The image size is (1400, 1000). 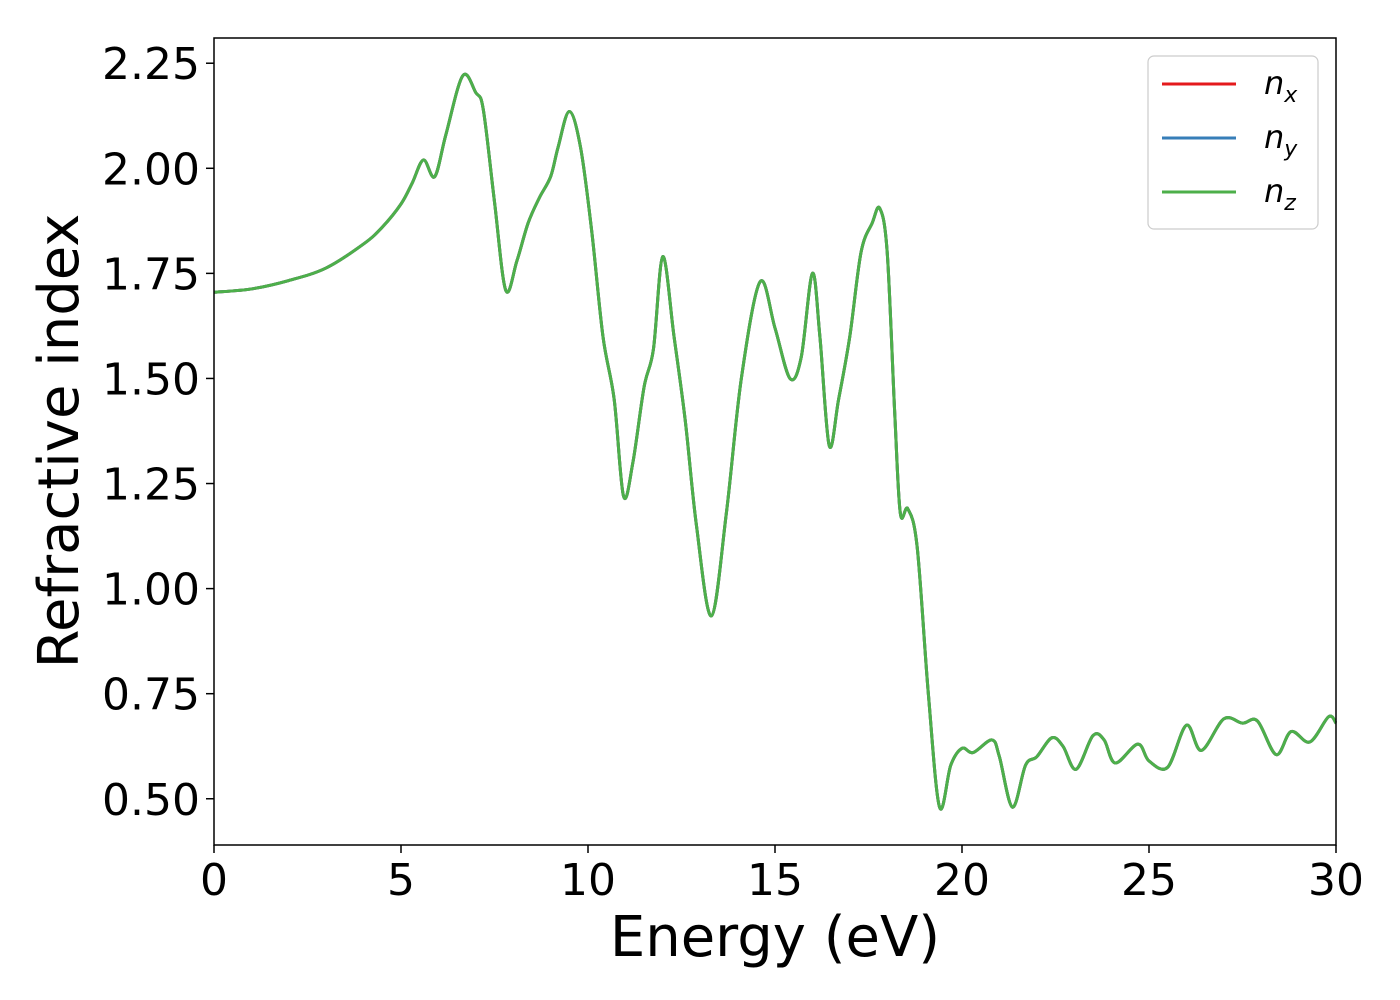 What do you see at coordinates (59, 441) in the screenshot?
I see `y-axis-title: Refractive index` at bounding box center [59, 441].